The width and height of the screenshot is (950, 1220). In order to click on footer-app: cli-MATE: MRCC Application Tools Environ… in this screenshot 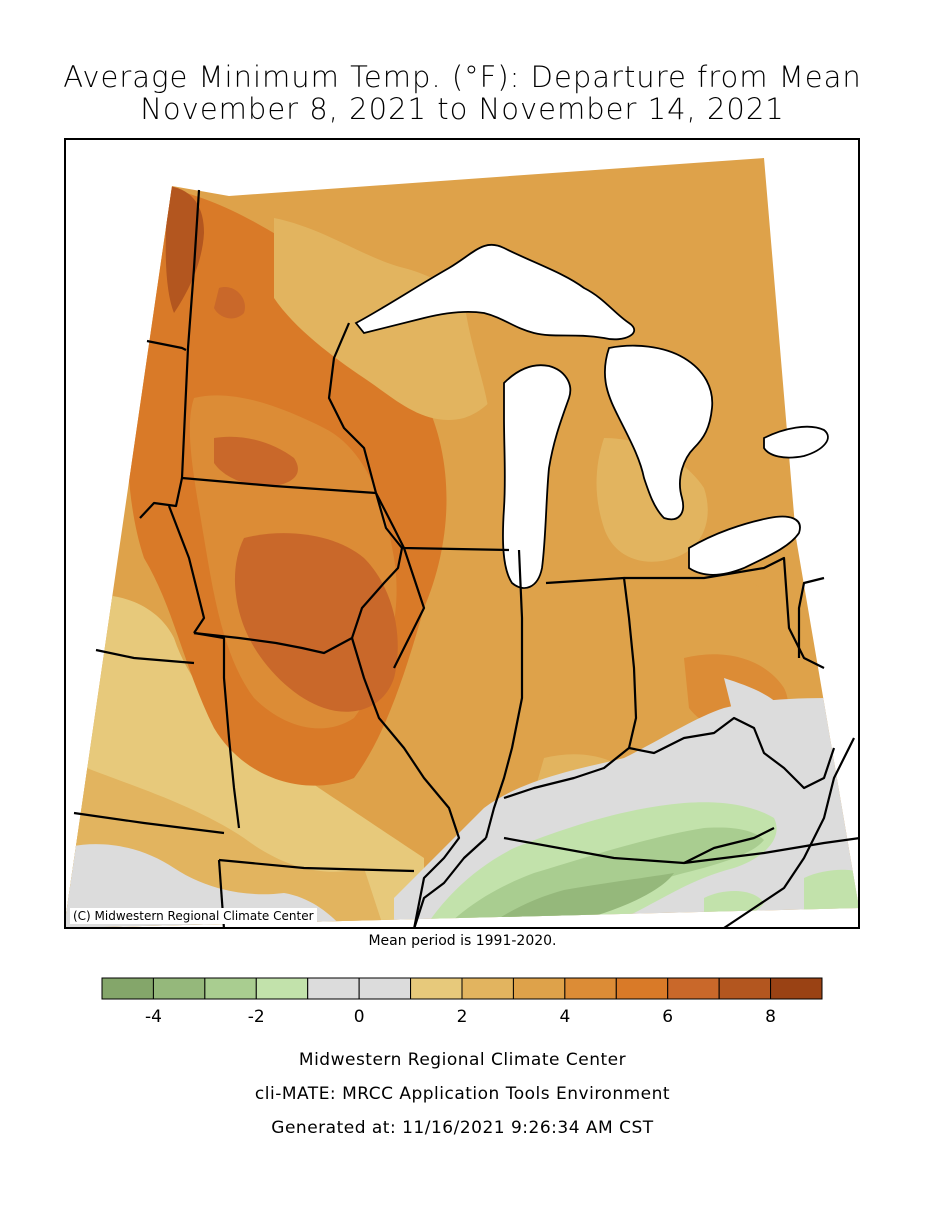, I will do `click(462, 1094)`.